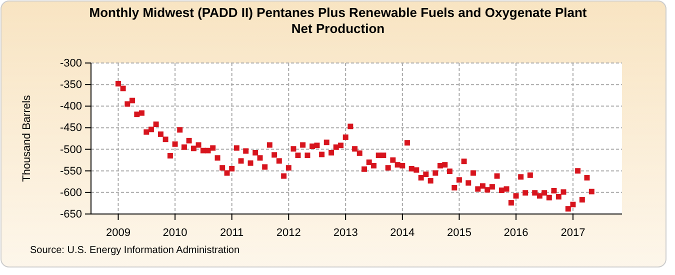  What do you see at coordinates (71, 106) in the screenshot?
I see `y-tick-label: -400` at bounding box center [71, 106].